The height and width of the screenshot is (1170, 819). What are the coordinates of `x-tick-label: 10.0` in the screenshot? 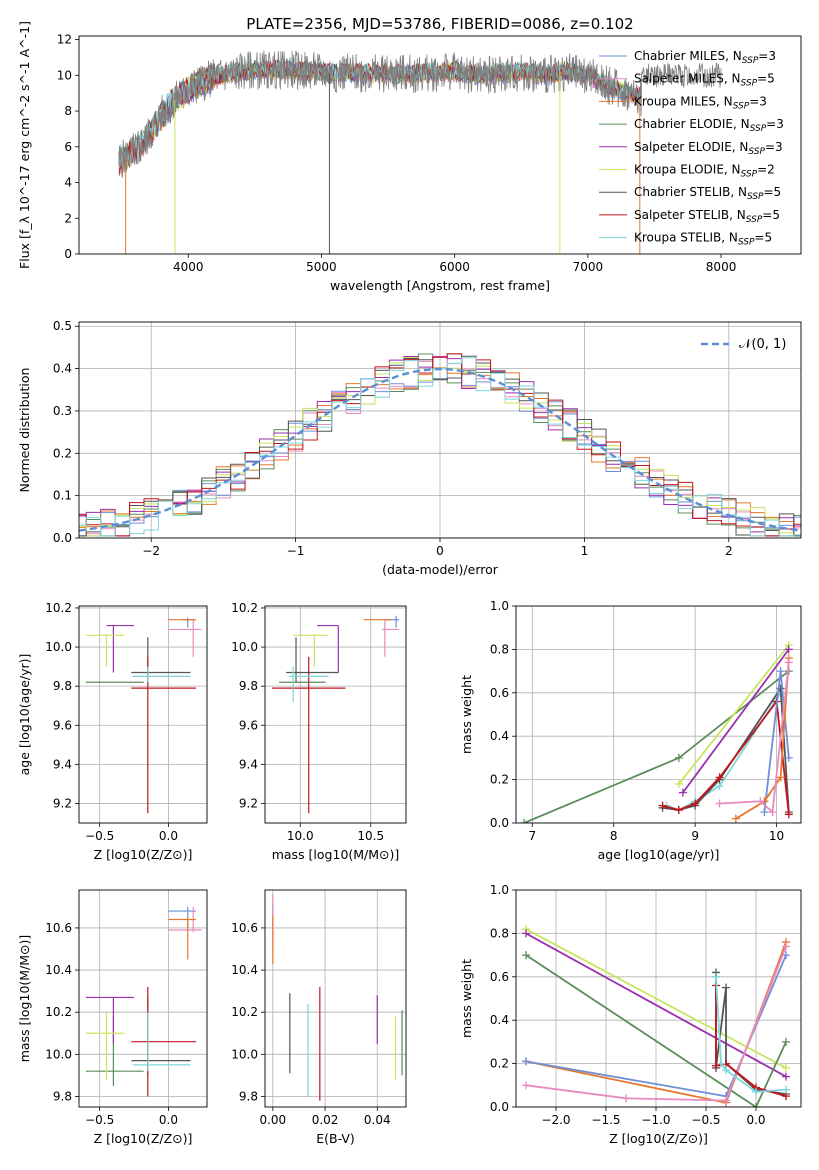 It's located at (300, 836).